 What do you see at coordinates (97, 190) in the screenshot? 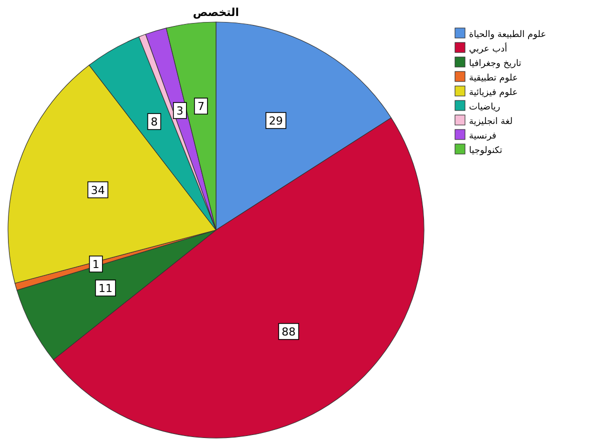
I see `data-label: 34` at bounding box center [97, 190].